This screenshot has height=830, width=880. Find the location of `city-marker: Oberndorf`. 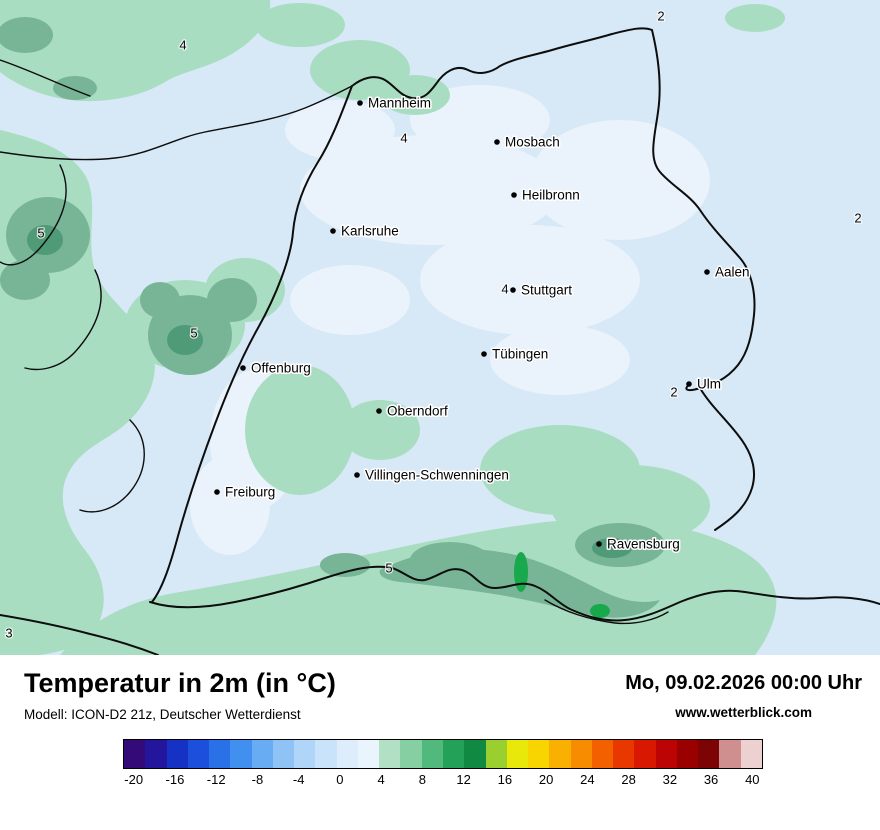

city-marker: Oberndorf is located at coordinates (413, 411).